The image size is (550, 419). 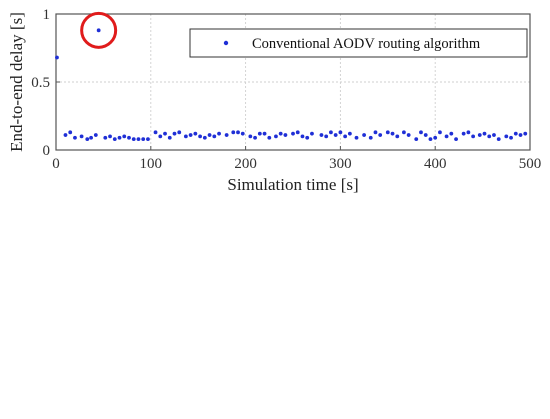 What do you see at coordinates (292, 184) in the screenshot?
I see `x-axis-label: Simulation time [s]` at bounding box center [292, 184].